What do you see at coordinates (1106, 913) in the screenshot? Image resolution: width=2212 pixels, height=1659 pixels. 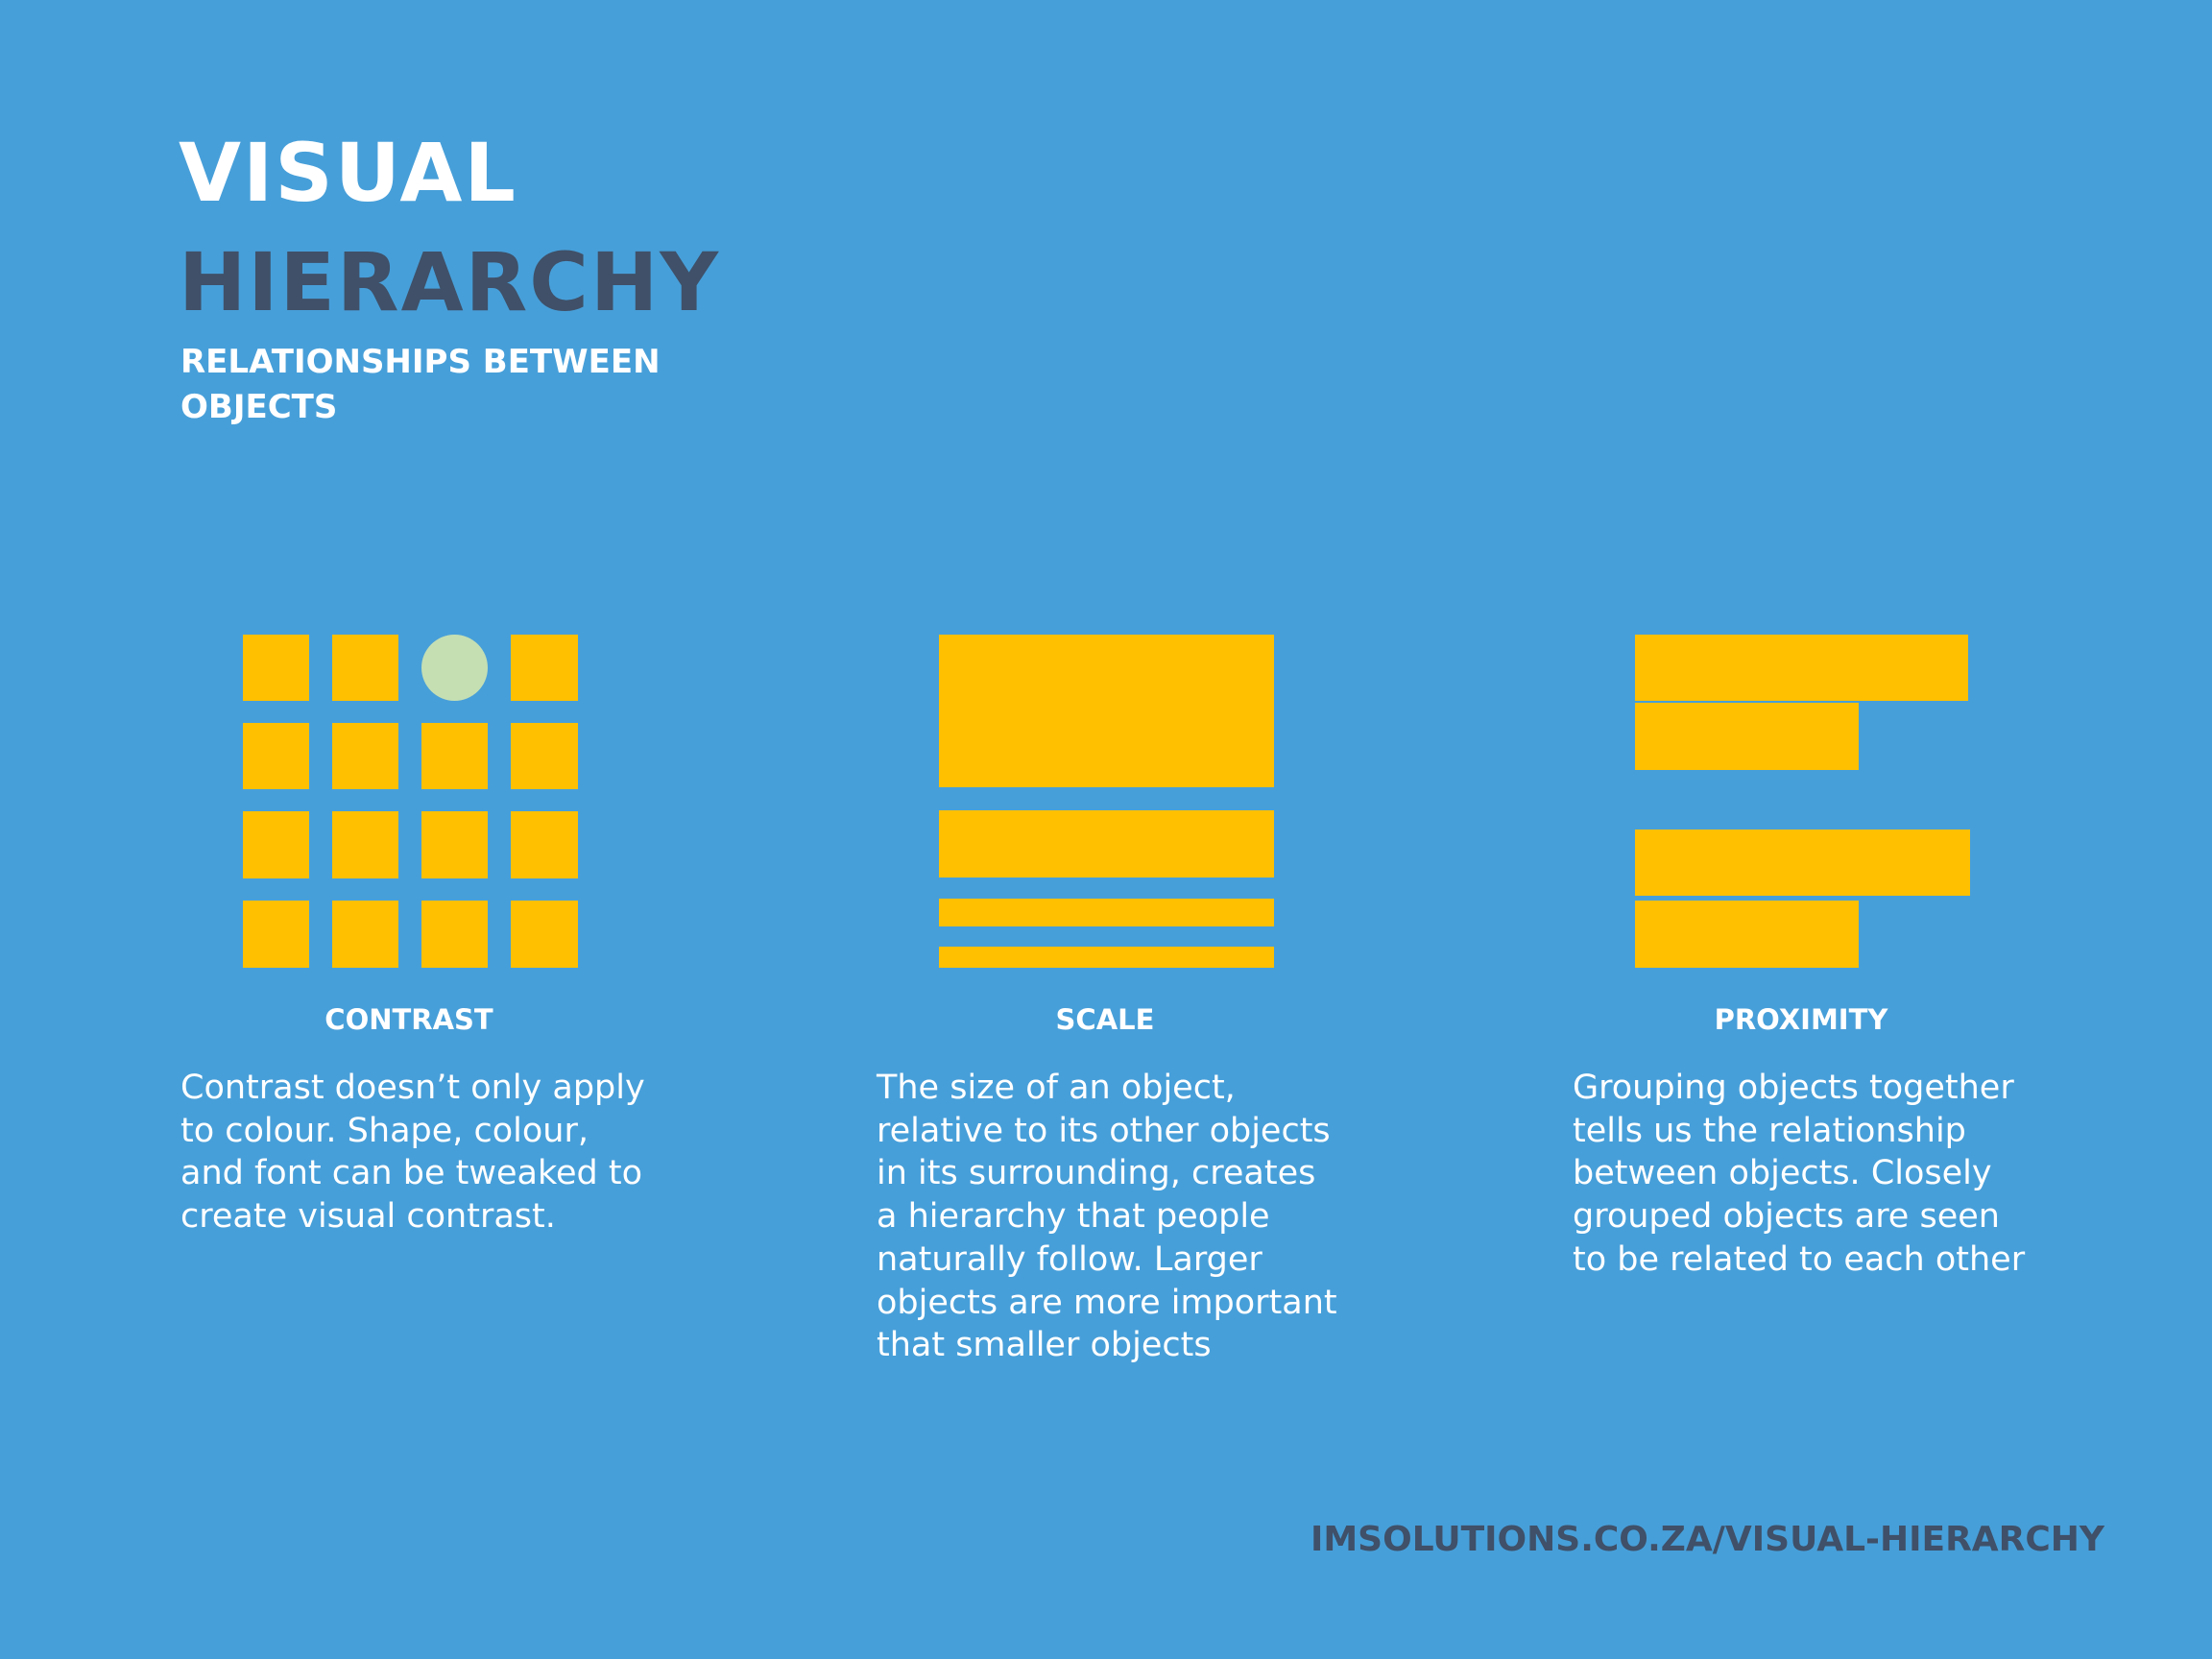 I see `scale-block-small` at bounding box center [1106, 913].